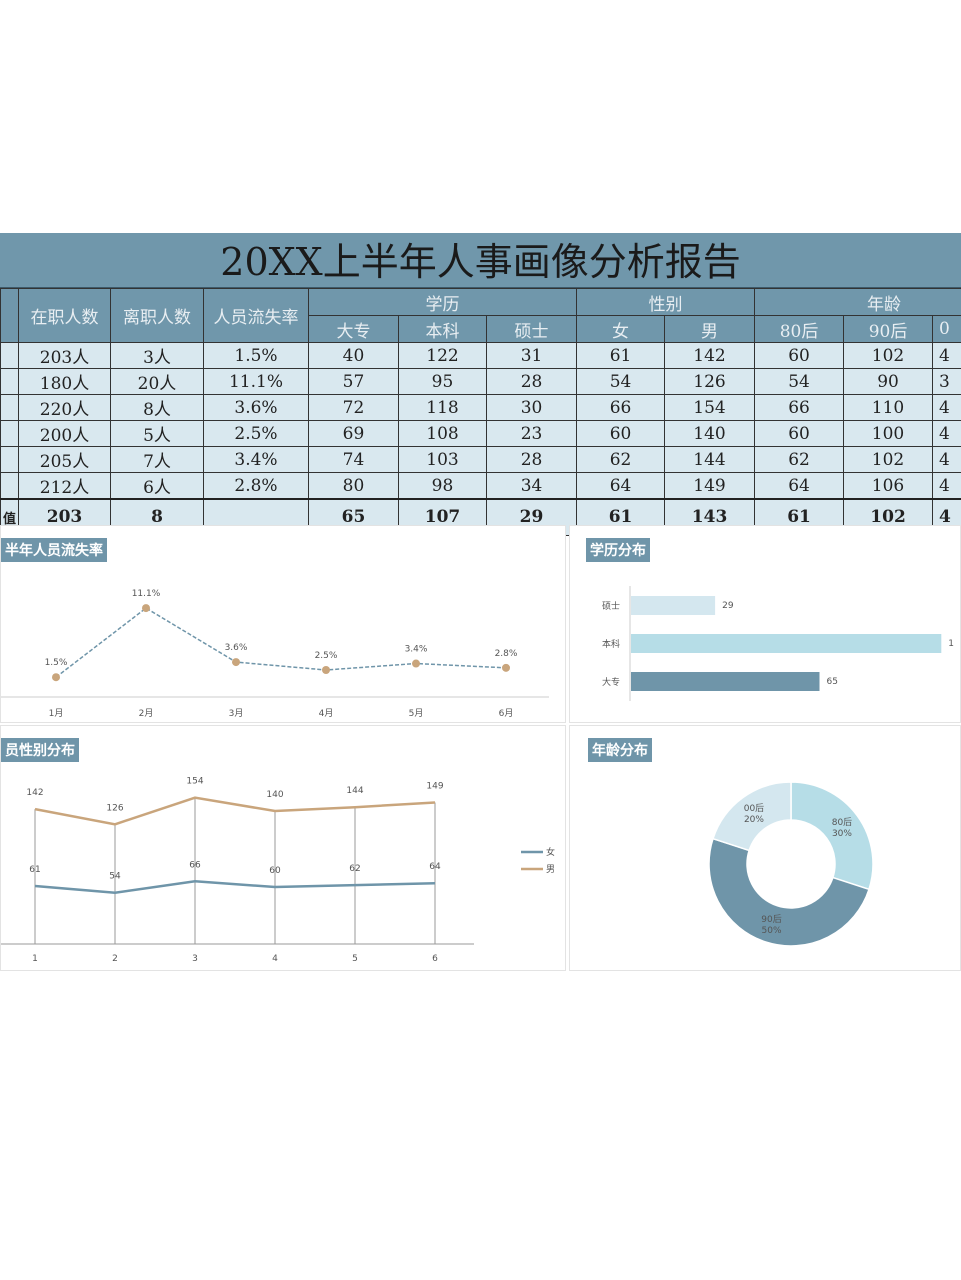 Image resolution: width=961 pixels, height=1280 pixels. What do you see at coordinates (946, 329) in the screenshot?
I see `table-cell: 0` at bounding box center [946, 329].